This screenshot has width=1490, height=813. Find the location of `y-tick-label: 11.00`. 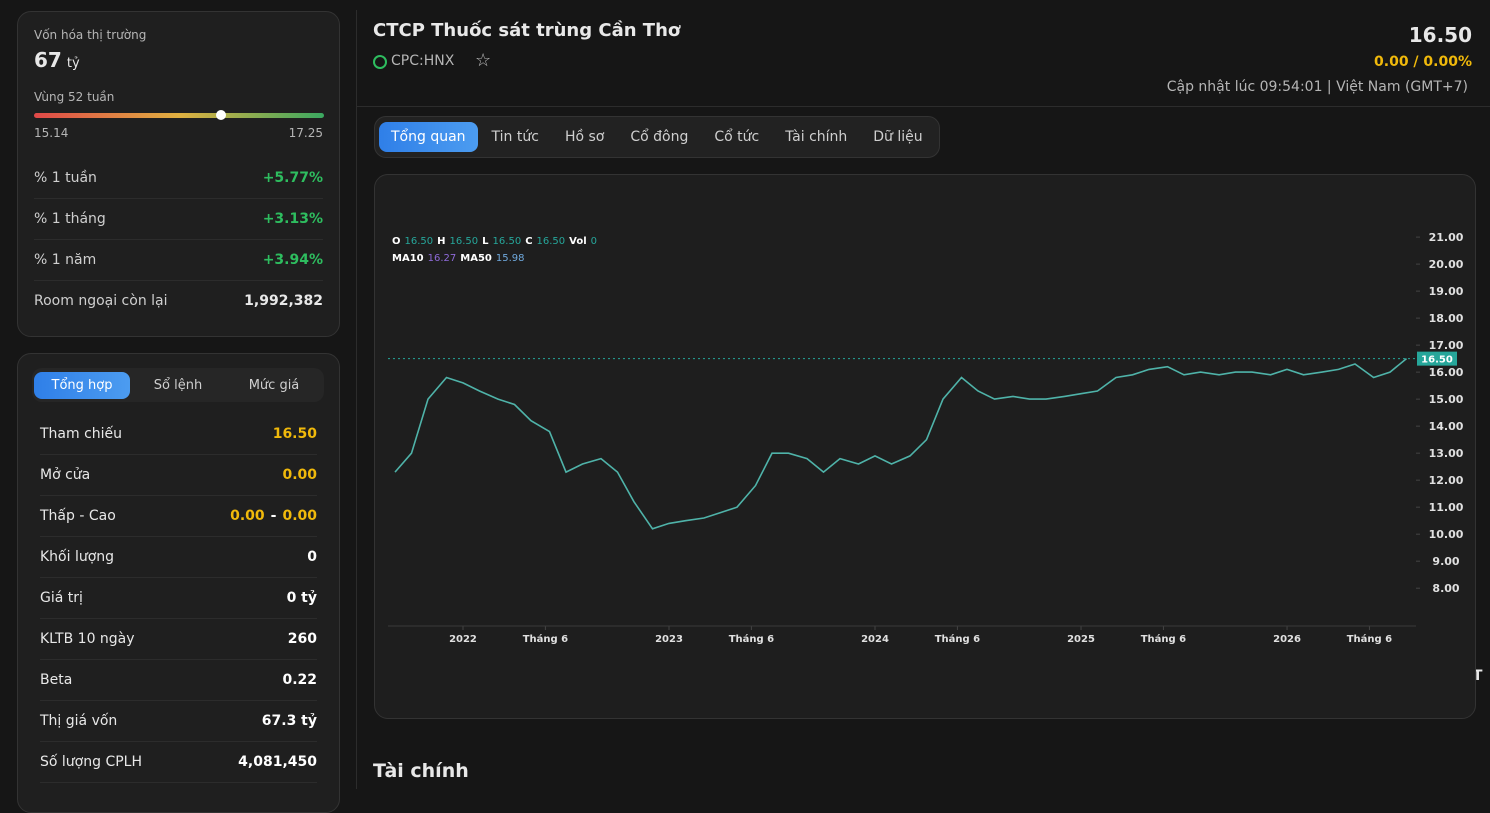

y-tick-label: 11.00 is located at coordinates (1446, 507).